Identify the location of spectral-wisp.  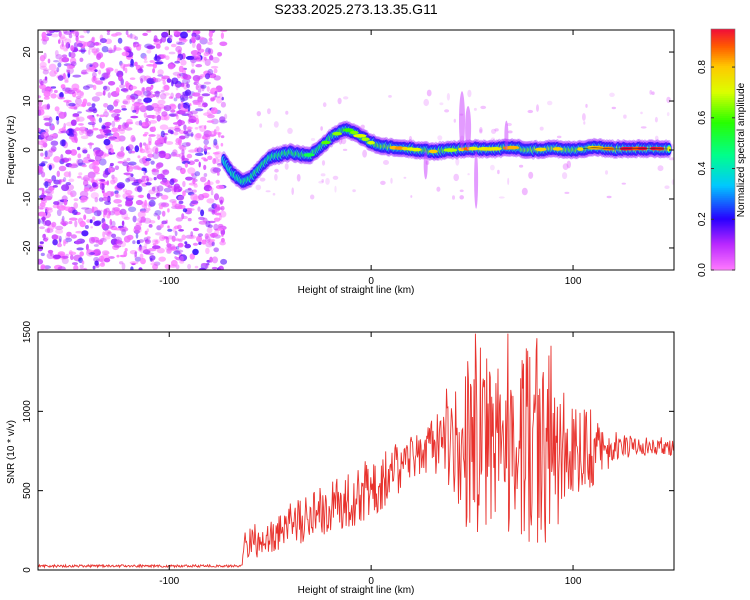
(462, 120).